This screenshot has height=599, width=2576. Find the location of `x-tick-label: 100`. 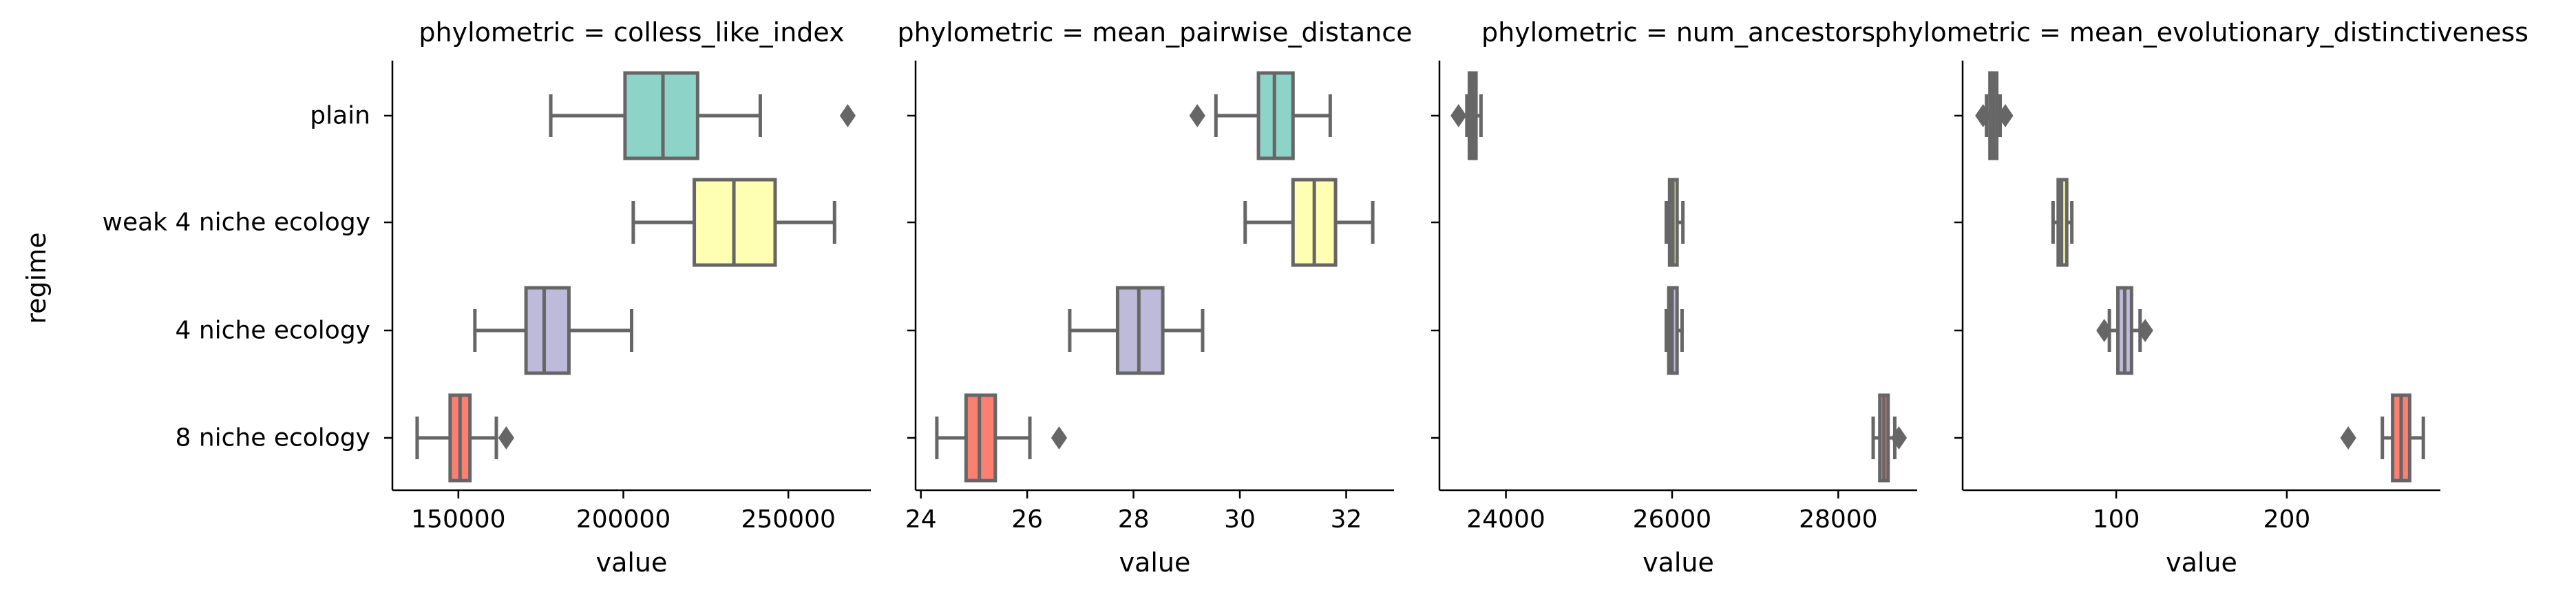

x-tick-label: 100 is located at coordinates (2117, 519).